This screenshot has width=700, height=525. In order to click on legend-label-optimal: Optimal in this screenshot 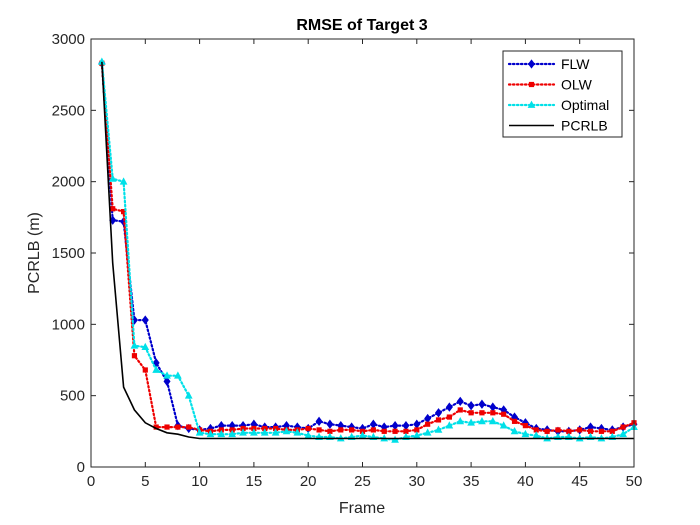, I will do `click(585, 105)`.